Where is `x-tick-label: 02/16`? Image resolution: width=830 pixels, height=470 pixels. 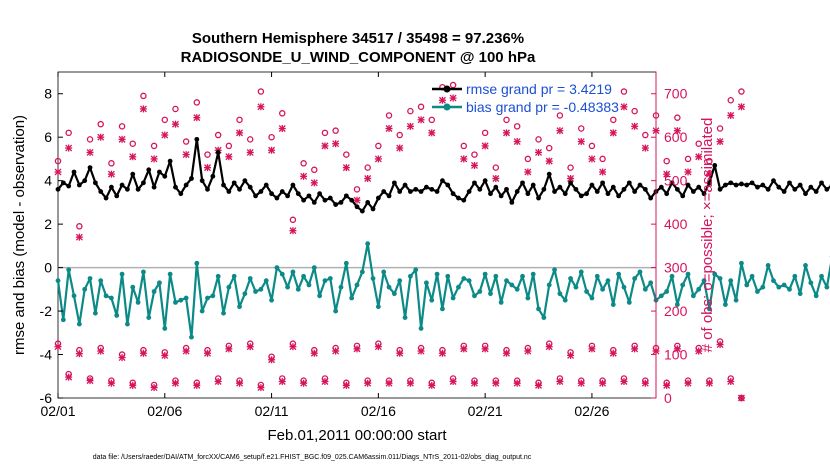 x-tick-label: 02/16 is located at coordinates (378, 411).